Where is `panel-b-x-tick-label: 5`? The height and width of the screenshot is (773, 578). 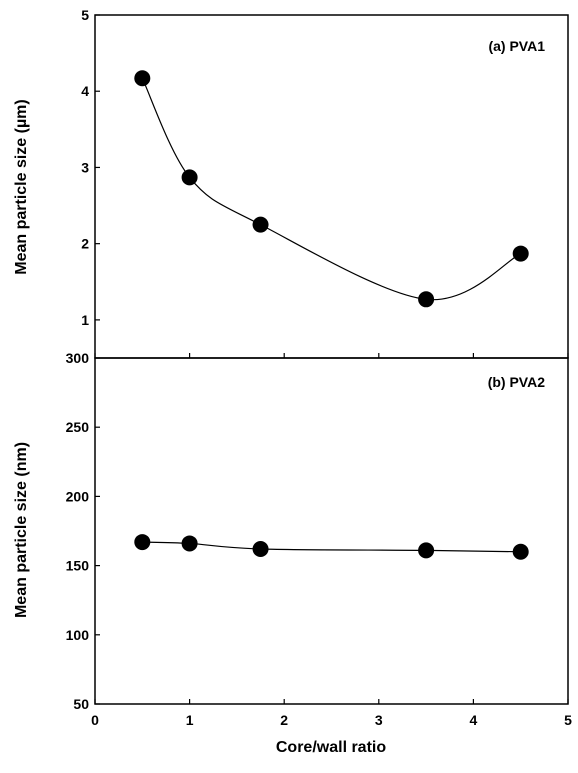 panel-b-x-tick-label: 5 is located at coordinates (568, 720).